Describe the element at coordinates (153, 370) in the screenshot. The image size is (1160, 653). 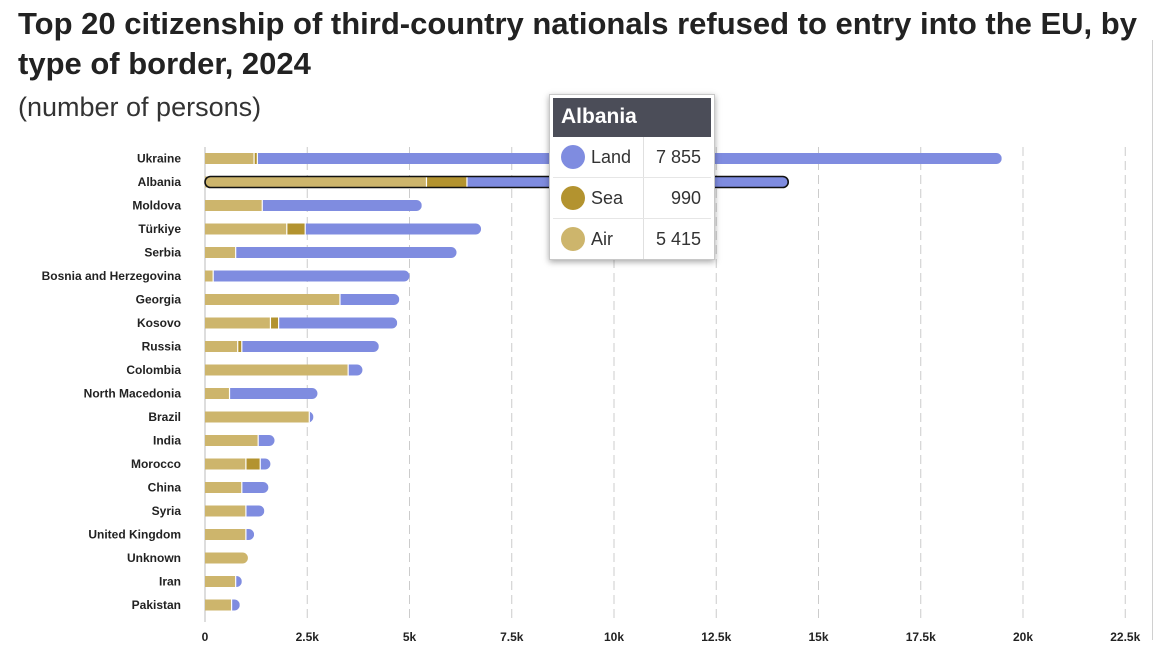
I see `category-label: Colombia` at that location.